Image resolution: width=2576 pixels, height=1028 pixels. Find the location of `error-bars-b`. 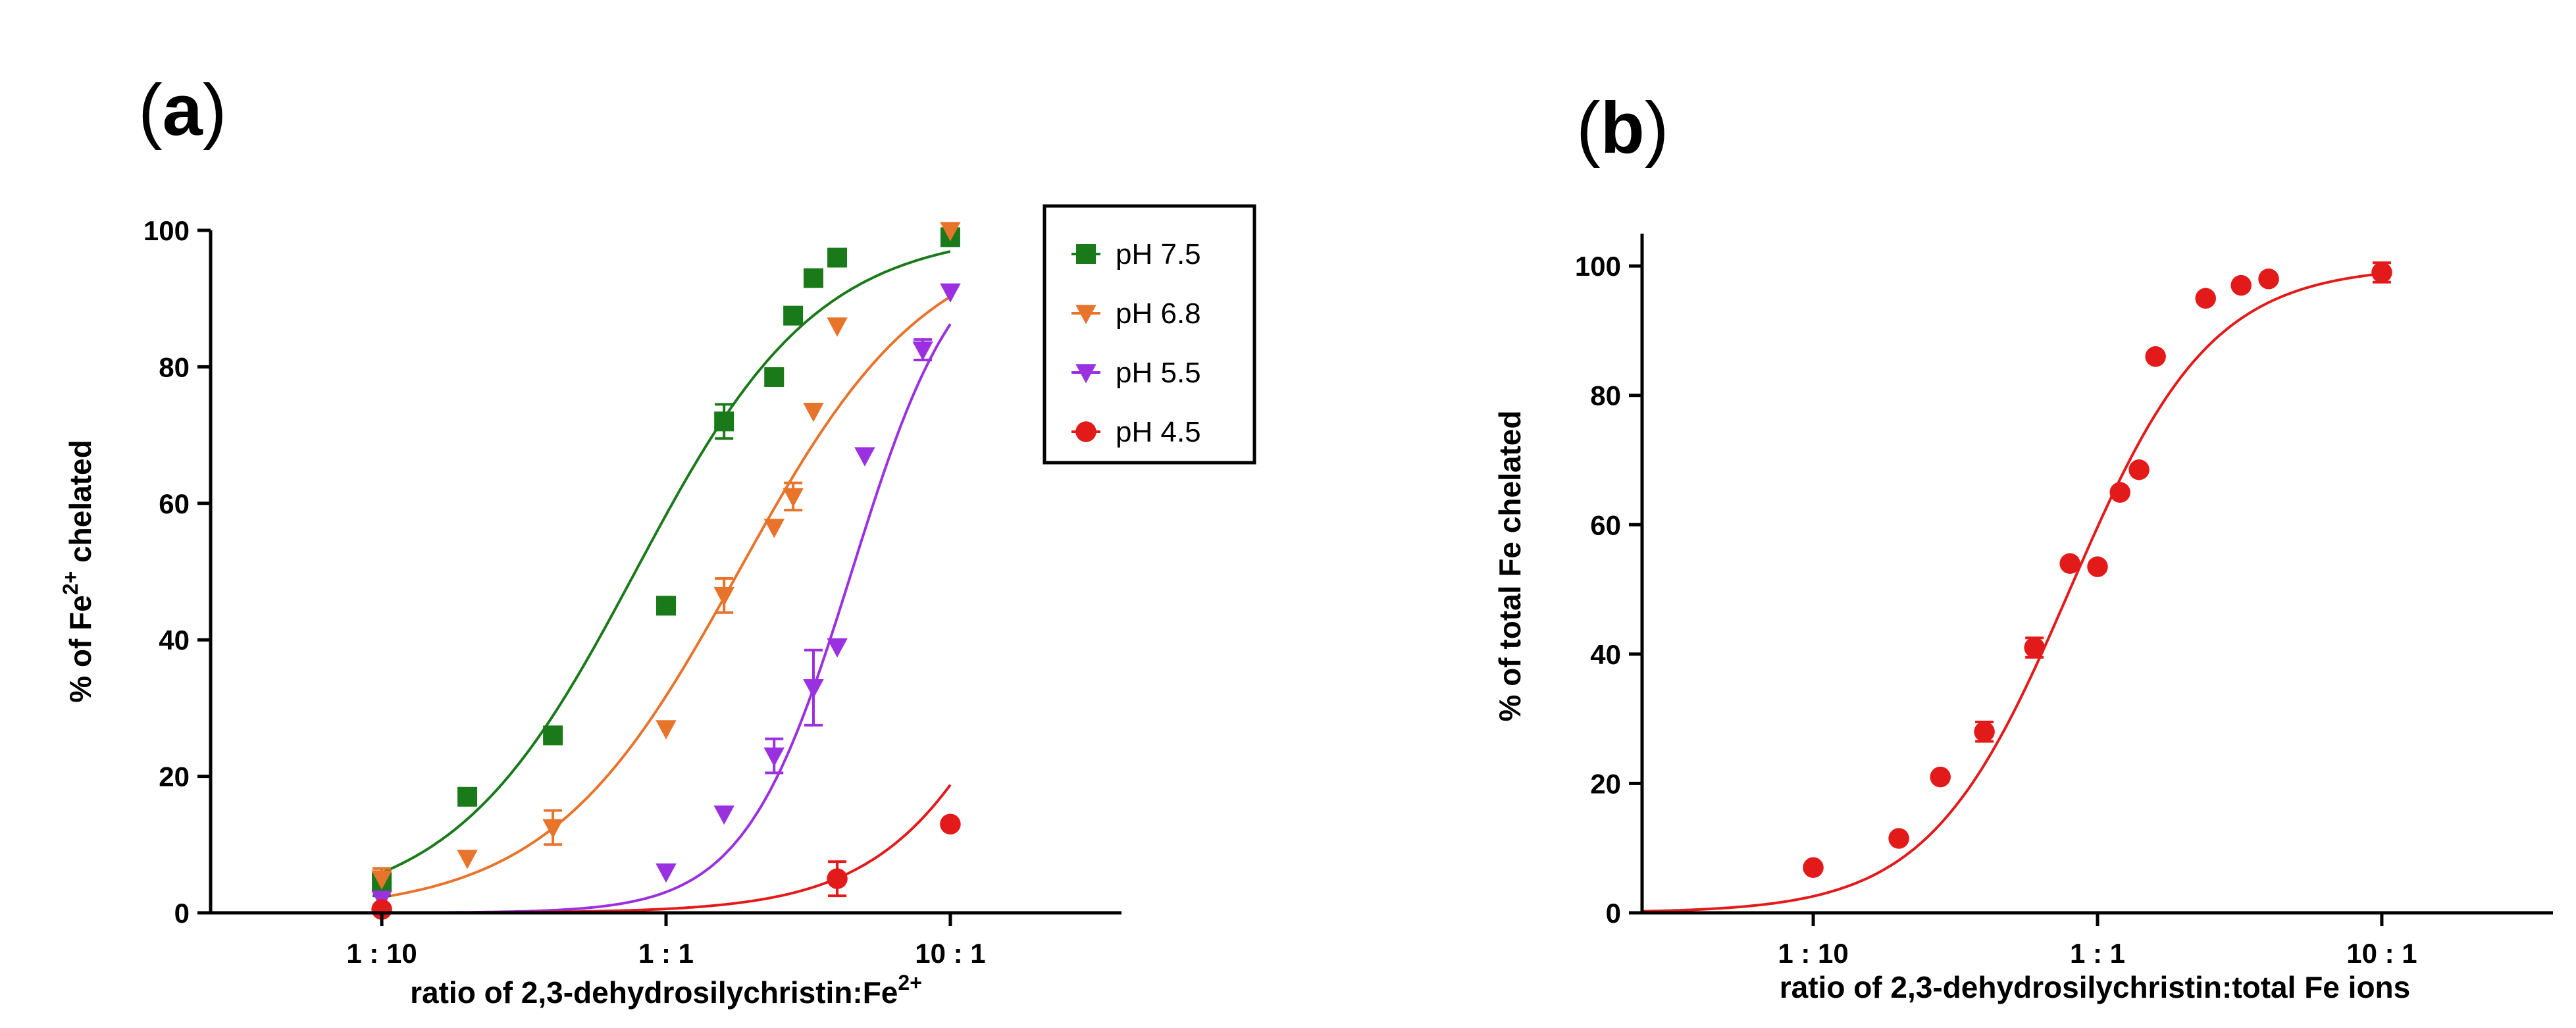

error-bars-b is located at coordinates (2183, 502).